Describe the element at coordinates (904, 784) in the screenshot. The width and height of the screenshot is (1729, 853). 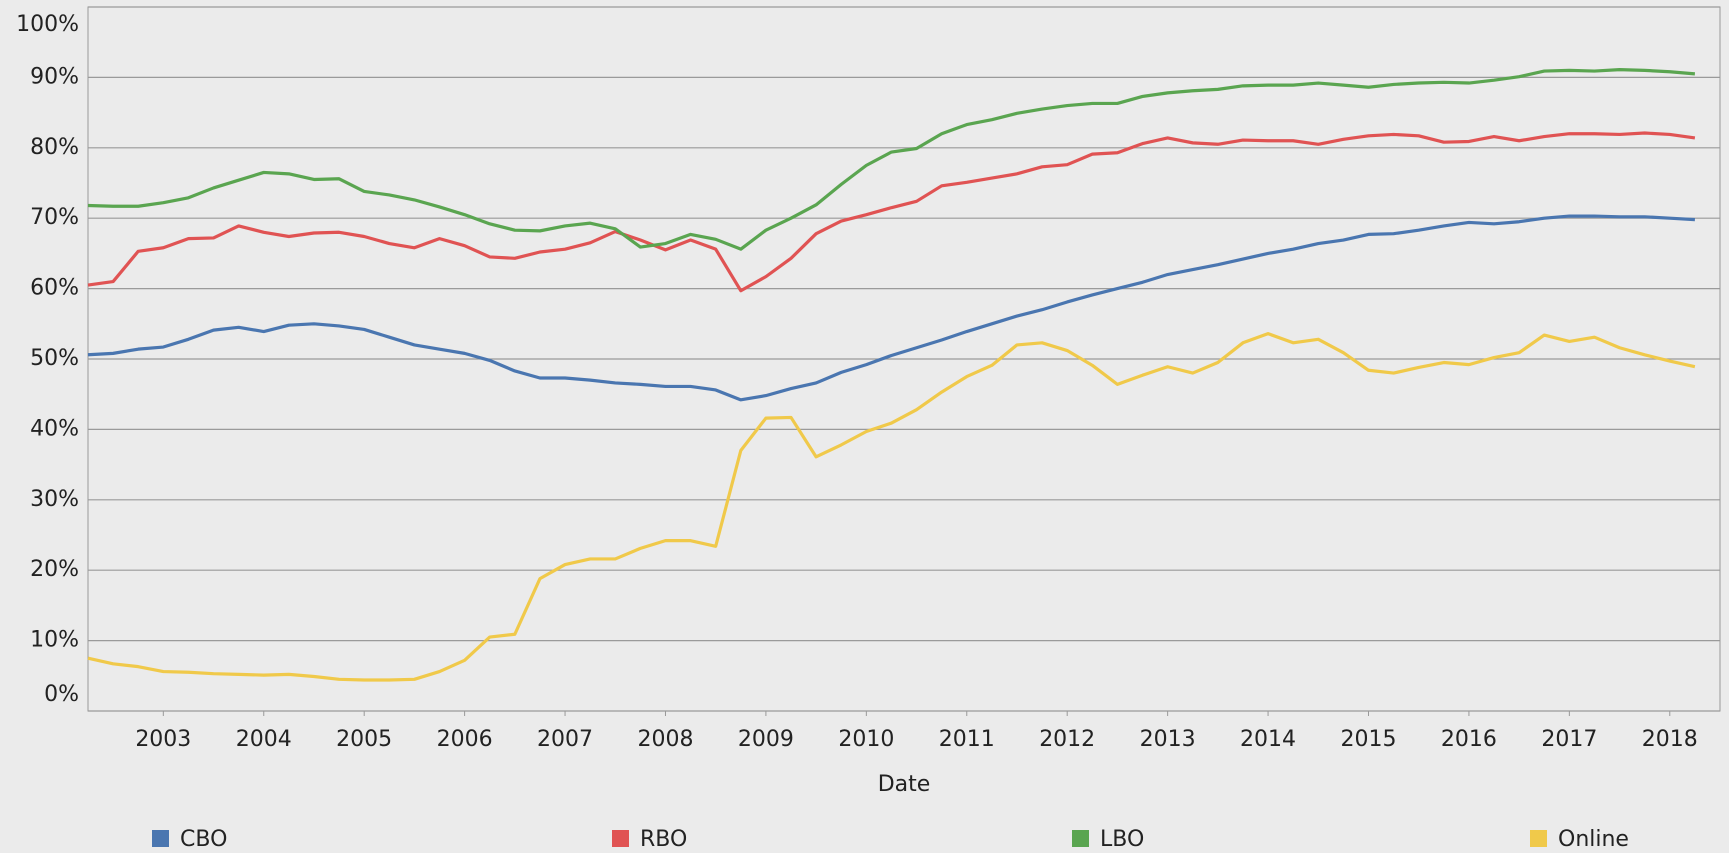
I see `x-axis-label: Date` at that location.